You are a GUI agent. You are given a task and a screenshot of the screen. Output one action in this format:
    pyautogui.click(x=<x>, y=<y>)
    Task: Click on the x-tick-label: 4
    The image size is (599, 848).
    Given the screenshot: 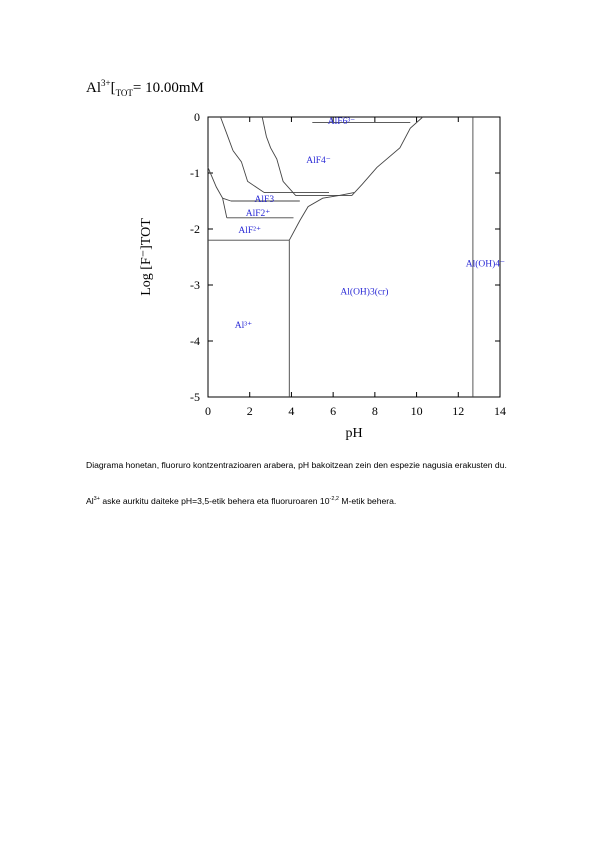 What is the action you would take?
    pyautogui.click(x=291, y=411)
    